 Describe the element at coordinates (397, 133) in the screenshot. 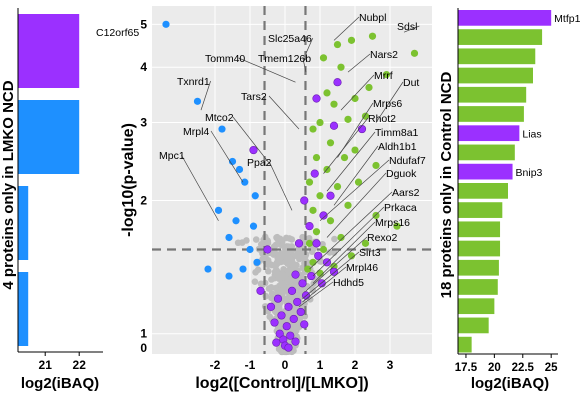

I see `point-label: Timm8a1` at that location.